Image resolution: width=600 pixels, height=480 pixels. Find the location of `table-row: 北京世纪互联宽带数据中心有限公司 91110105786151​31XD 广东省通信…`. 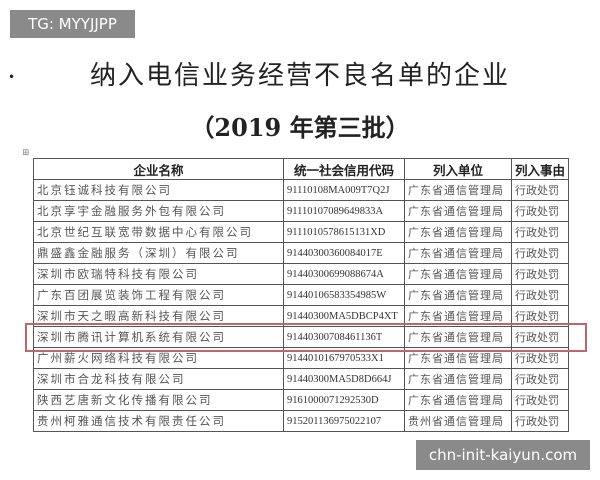

table-row: 北京世纪互联宽带数据中心有限公司 91110105786151​31XD 广东省通信… is located at coordinates (301, 232).